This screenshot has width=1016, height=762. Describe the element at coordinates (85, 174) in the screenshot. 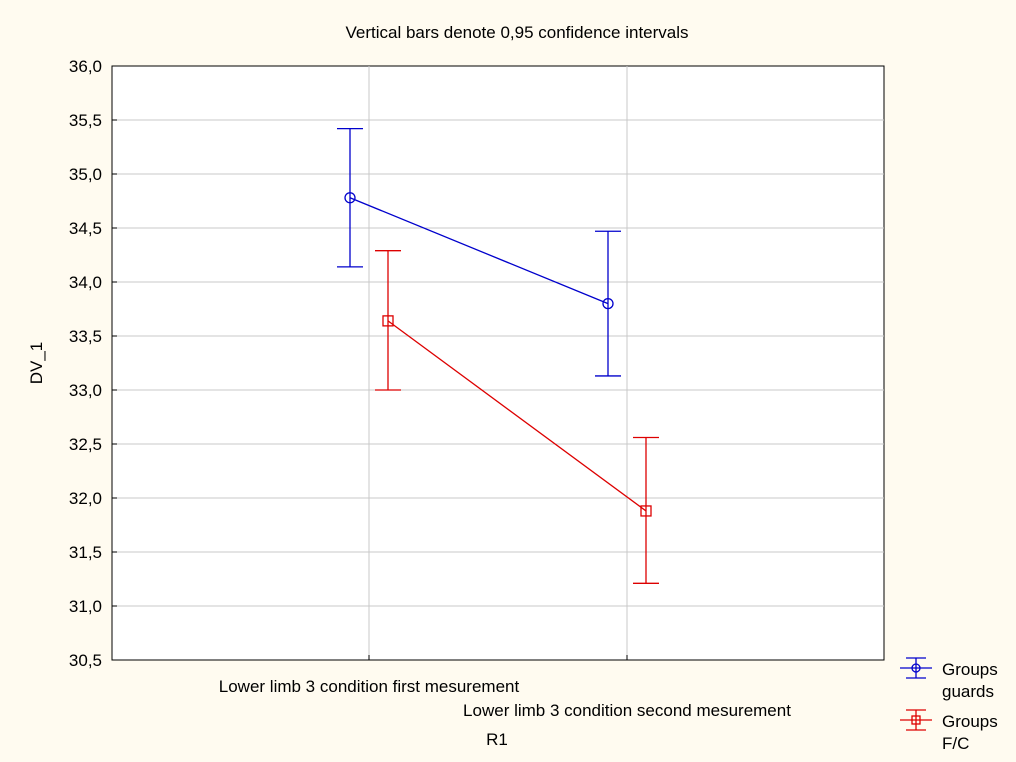

I see `y-tick-label: 35,0` at that location.